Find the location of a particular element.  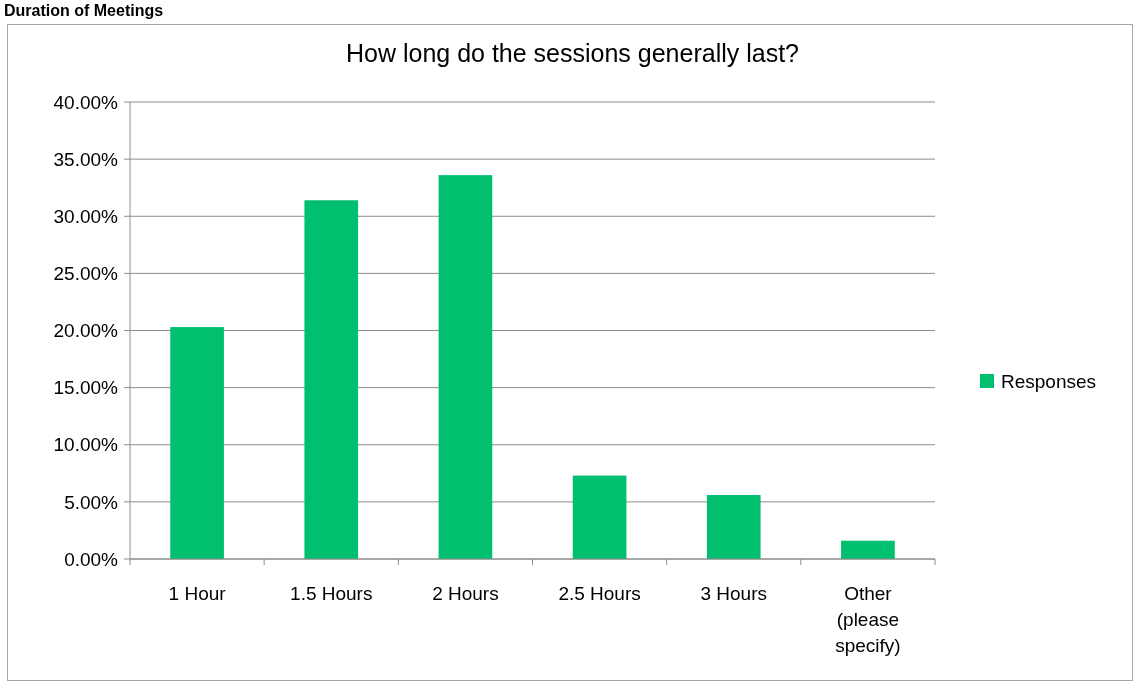

y-tick-label: 10.00% is located at coordinates (86, 445).